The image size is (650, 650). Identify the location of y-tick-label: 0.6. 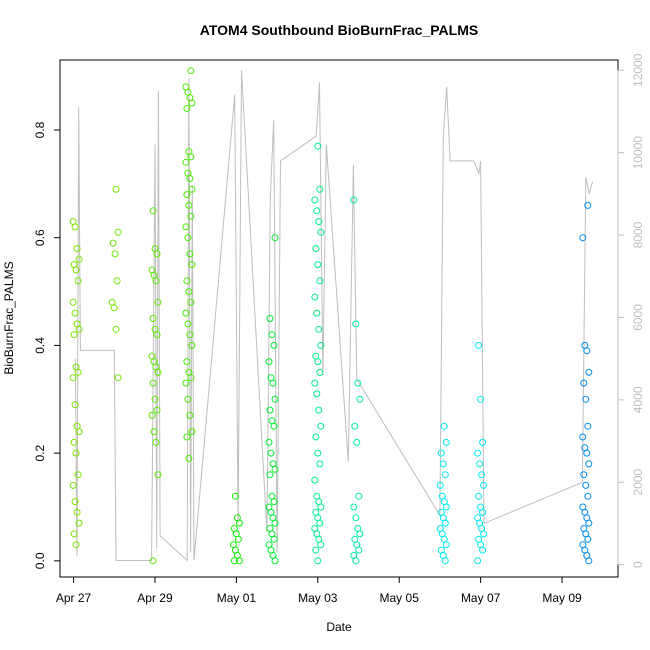
(40, 237).